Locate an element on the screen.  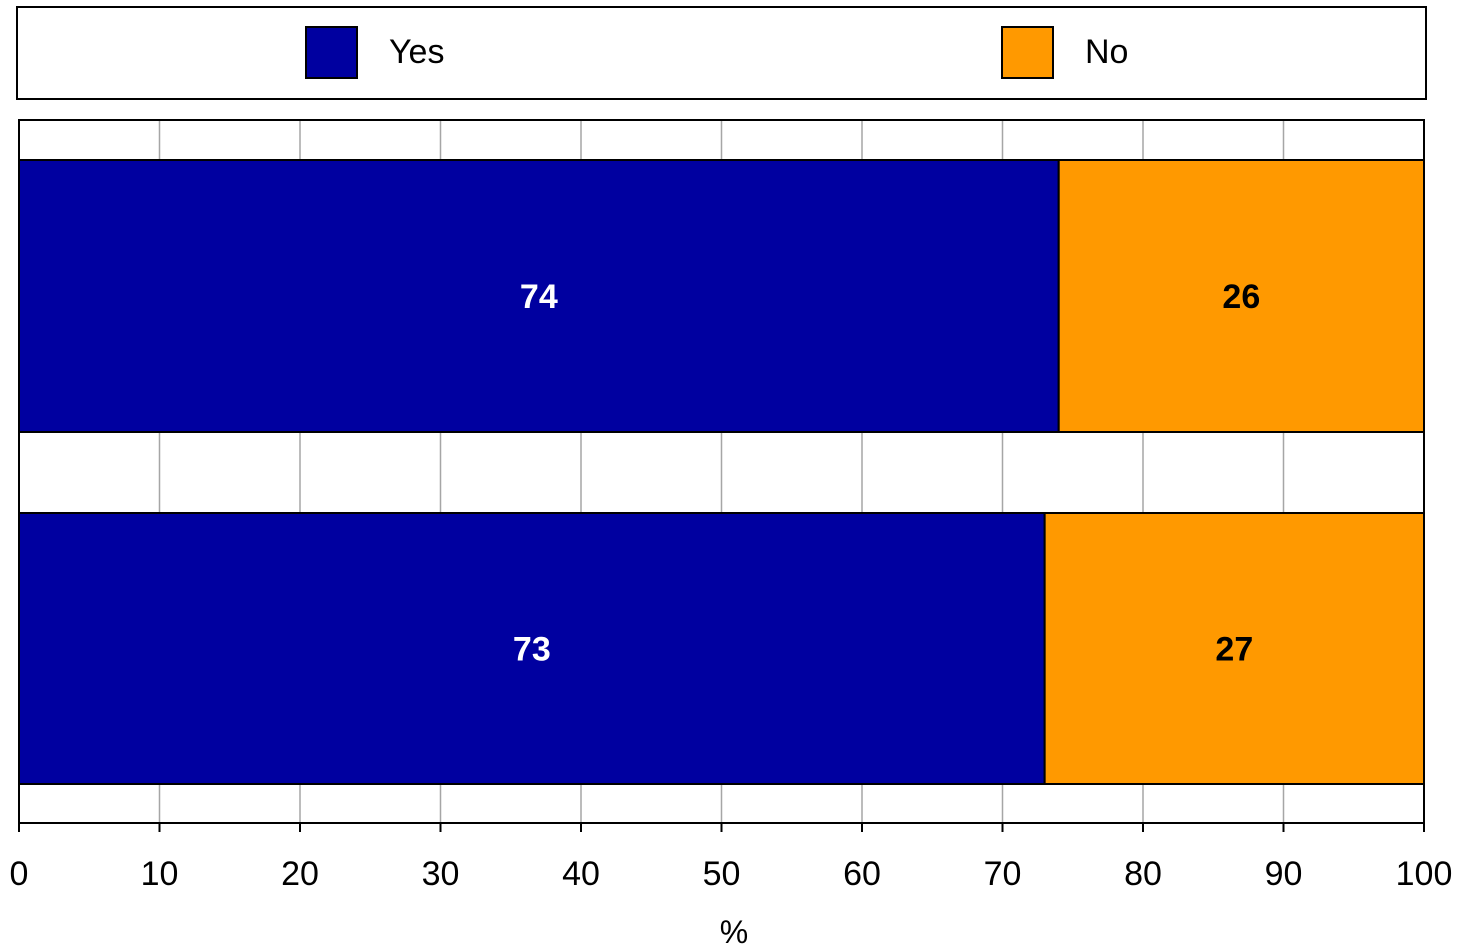
x-tick-label-20: 20 is located at coordinates (300, 874).